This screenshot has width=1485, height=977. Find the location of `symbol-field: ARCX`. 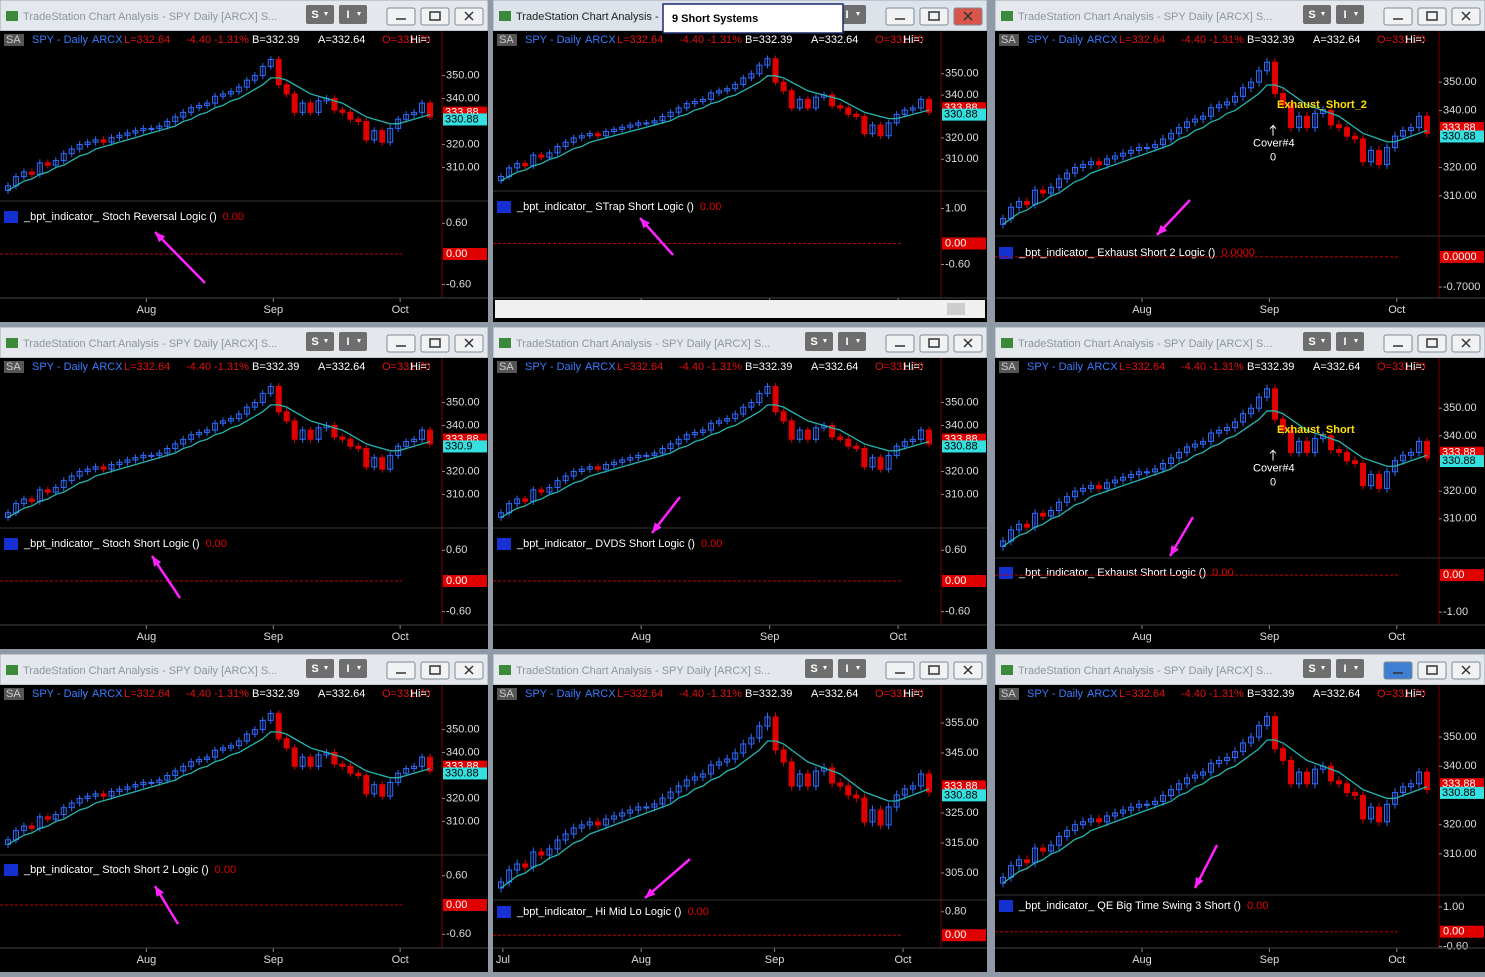

symbol-field: ARCX is located at coordinates (600, 694).